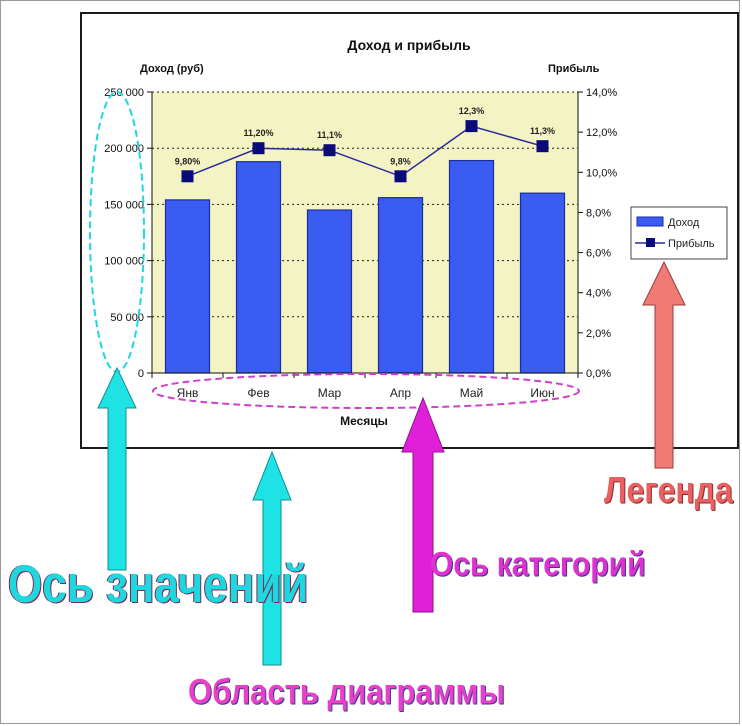 The width and height of the screenshot is (742, 726). I want to click on y2-tick-label: 14,0%, so click(601, 93).